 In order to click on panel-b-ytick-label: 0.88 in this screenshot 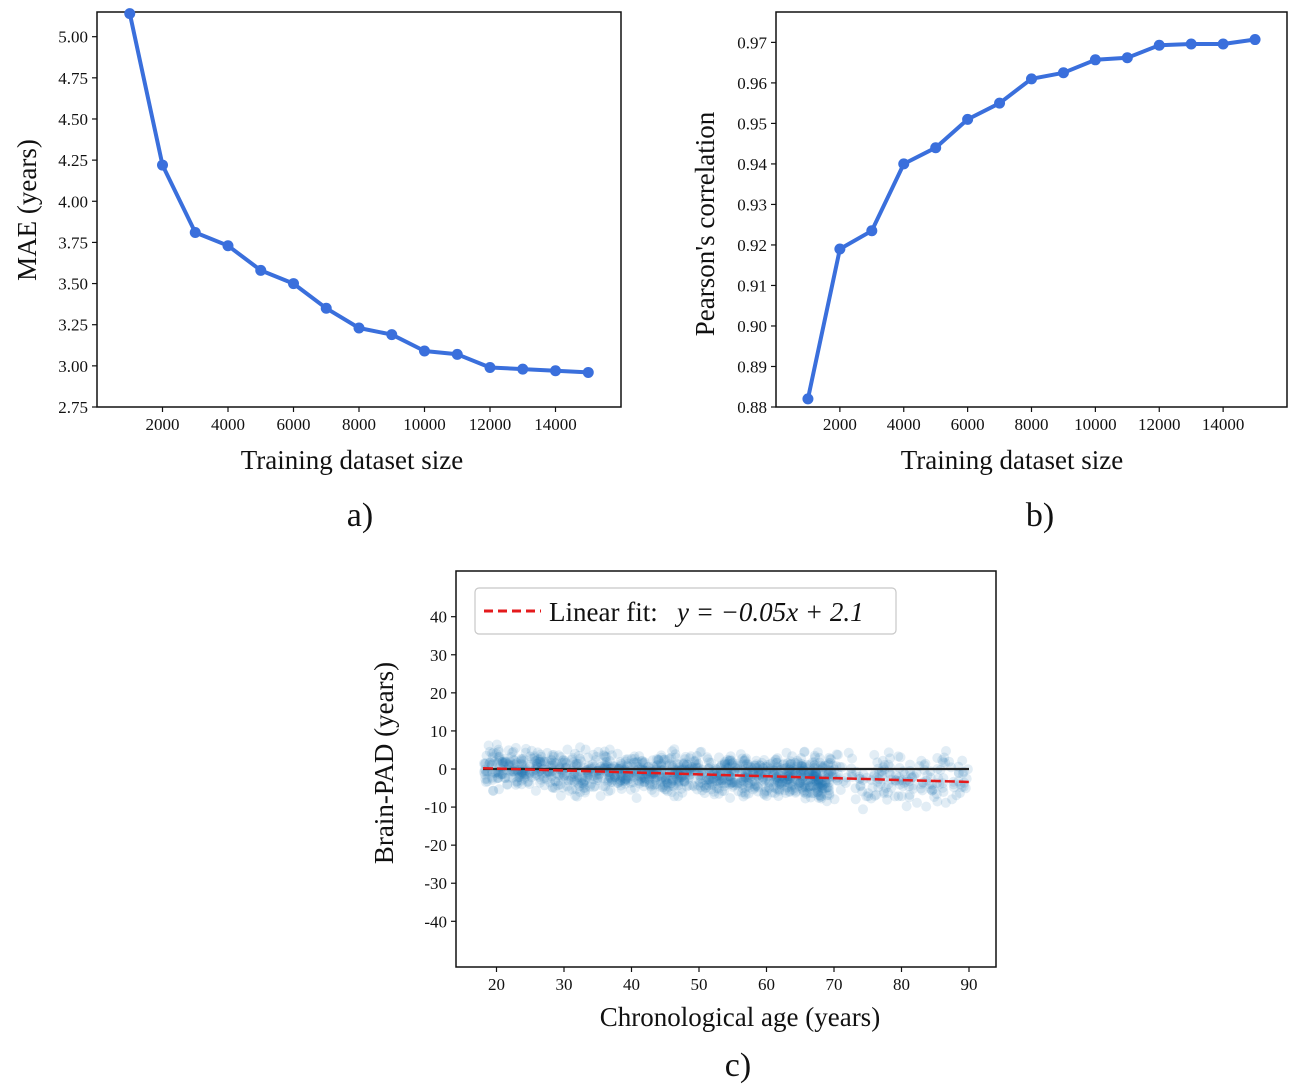, I will do `click(752, 407)`.